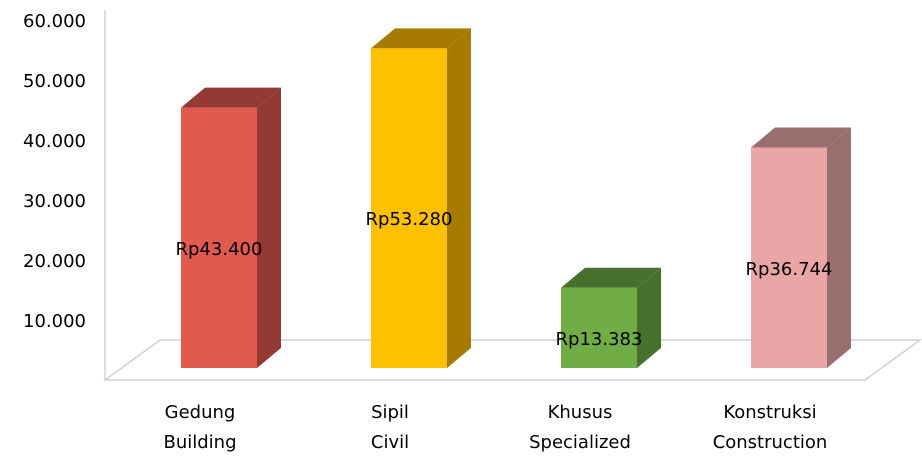  I want to click on x-tick-label: Gedung, so click(200, 412).